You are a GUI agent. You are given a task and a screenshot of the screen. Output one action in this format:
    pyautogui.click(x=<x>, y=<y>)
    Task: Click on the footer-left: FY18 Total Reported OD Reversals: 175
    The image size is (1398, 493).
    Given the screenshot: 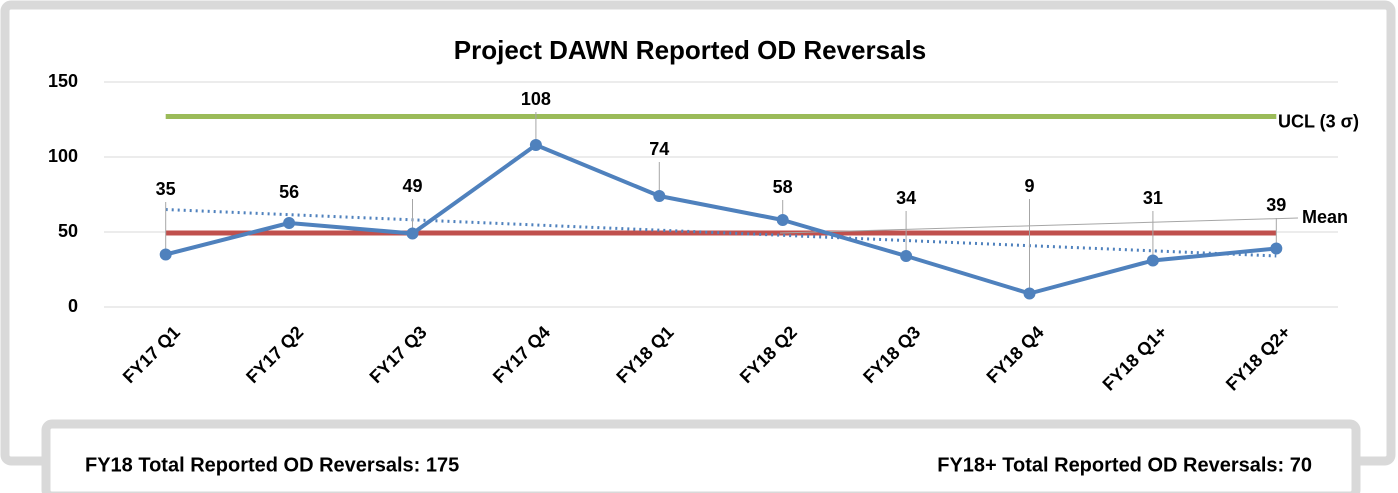 What is the action you would take?
    pyautogui.click(x=272, y=465)
    